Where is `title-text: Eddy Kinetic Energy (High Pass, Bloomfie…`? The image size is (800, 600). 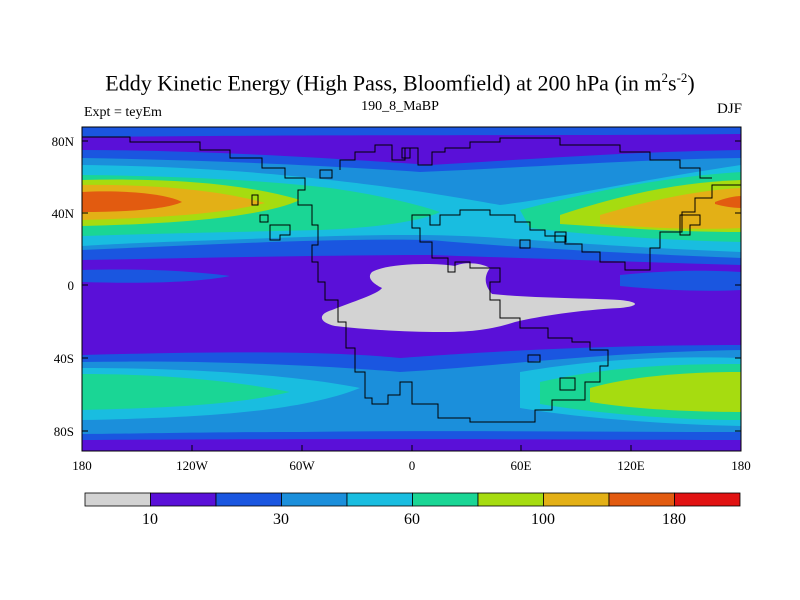
title-text: Eddy Kinetic Energy (High Pass, Bloomfie… is located at coordinates (383, 83).